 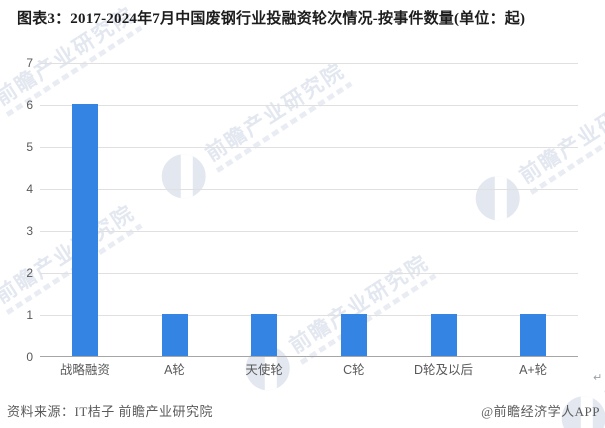 What do you see at coordinates (29, 231) in the screenshot?
I see `y-axis-tick-label: 3` at bounding box center [29, 231].